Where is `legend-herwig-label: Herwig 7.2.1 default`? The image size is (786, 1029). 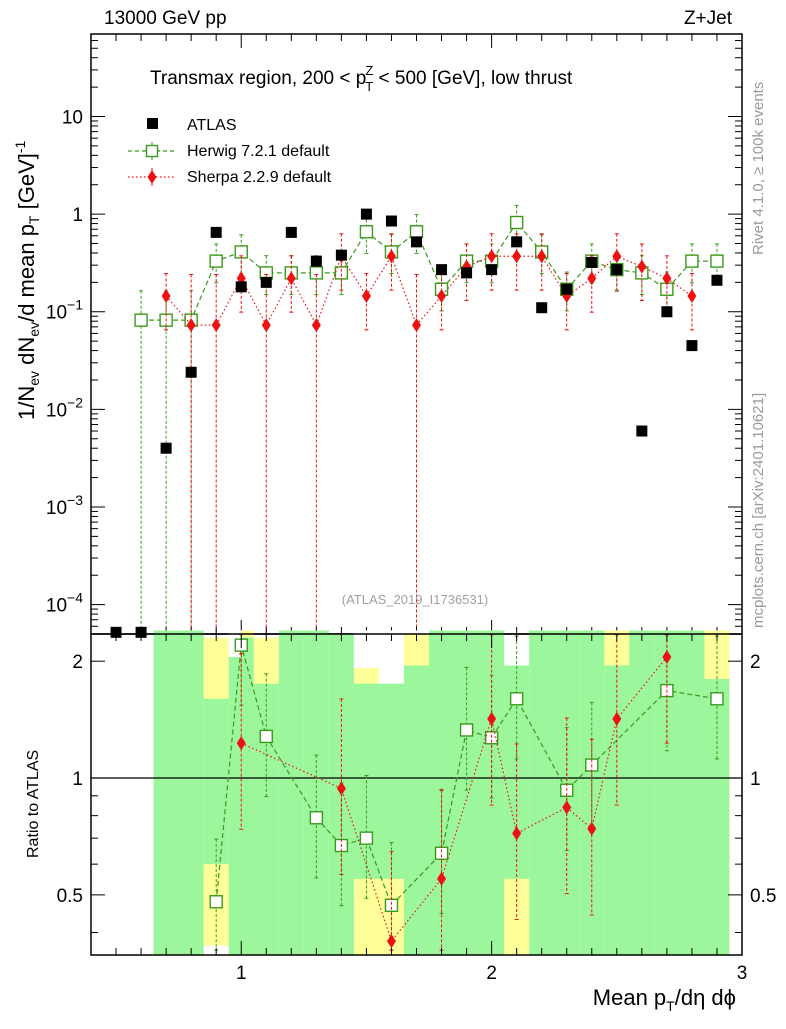 legend-herwig-label: Herwig 7.2.1 default is located at coordinates (258, 151).